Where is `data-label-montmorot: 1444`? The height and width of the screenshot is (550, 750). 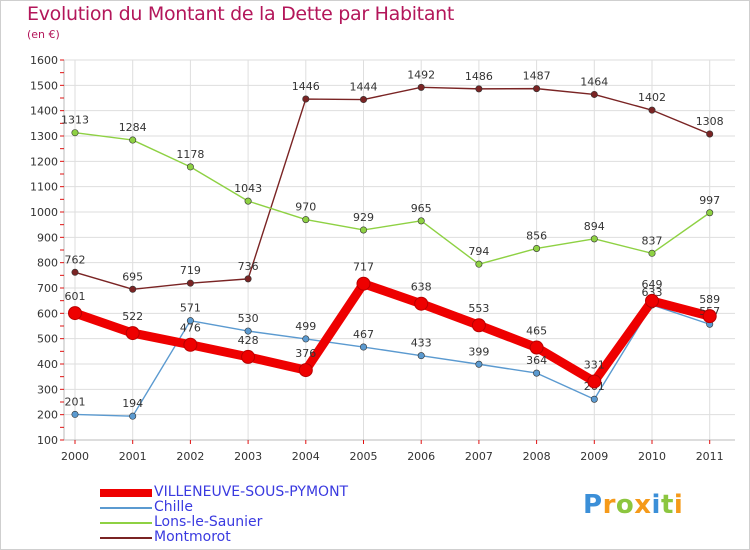
data-label-montmorot: 1444 is located at coordinates (364, 87).